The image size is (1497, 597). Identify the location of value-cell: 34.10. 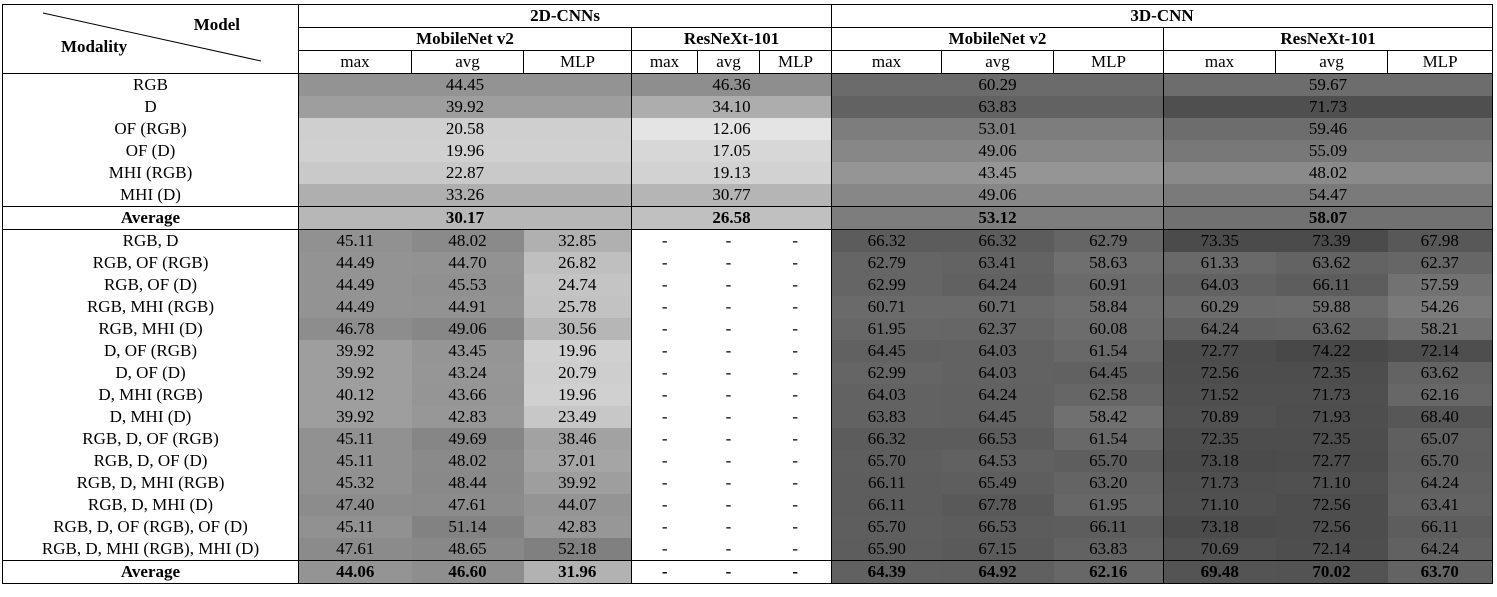
(732, 107).